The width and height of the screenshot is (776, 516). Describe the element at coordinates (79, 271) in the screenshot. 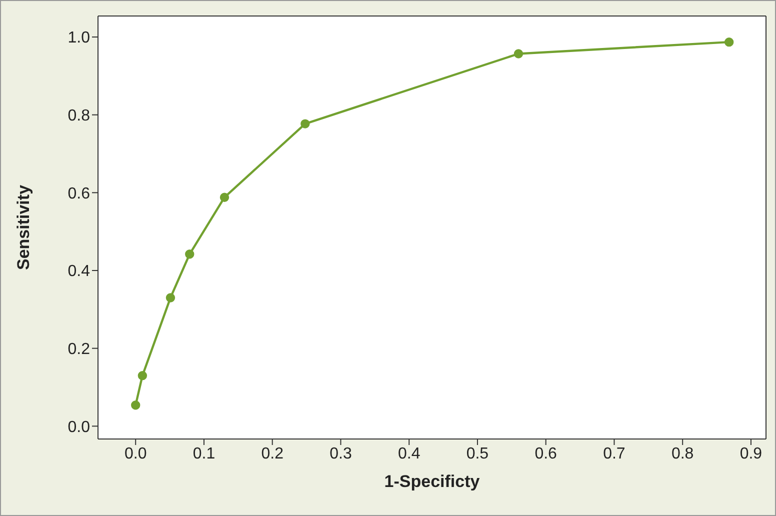

I see `y-tick-label: 0.4` at that location.